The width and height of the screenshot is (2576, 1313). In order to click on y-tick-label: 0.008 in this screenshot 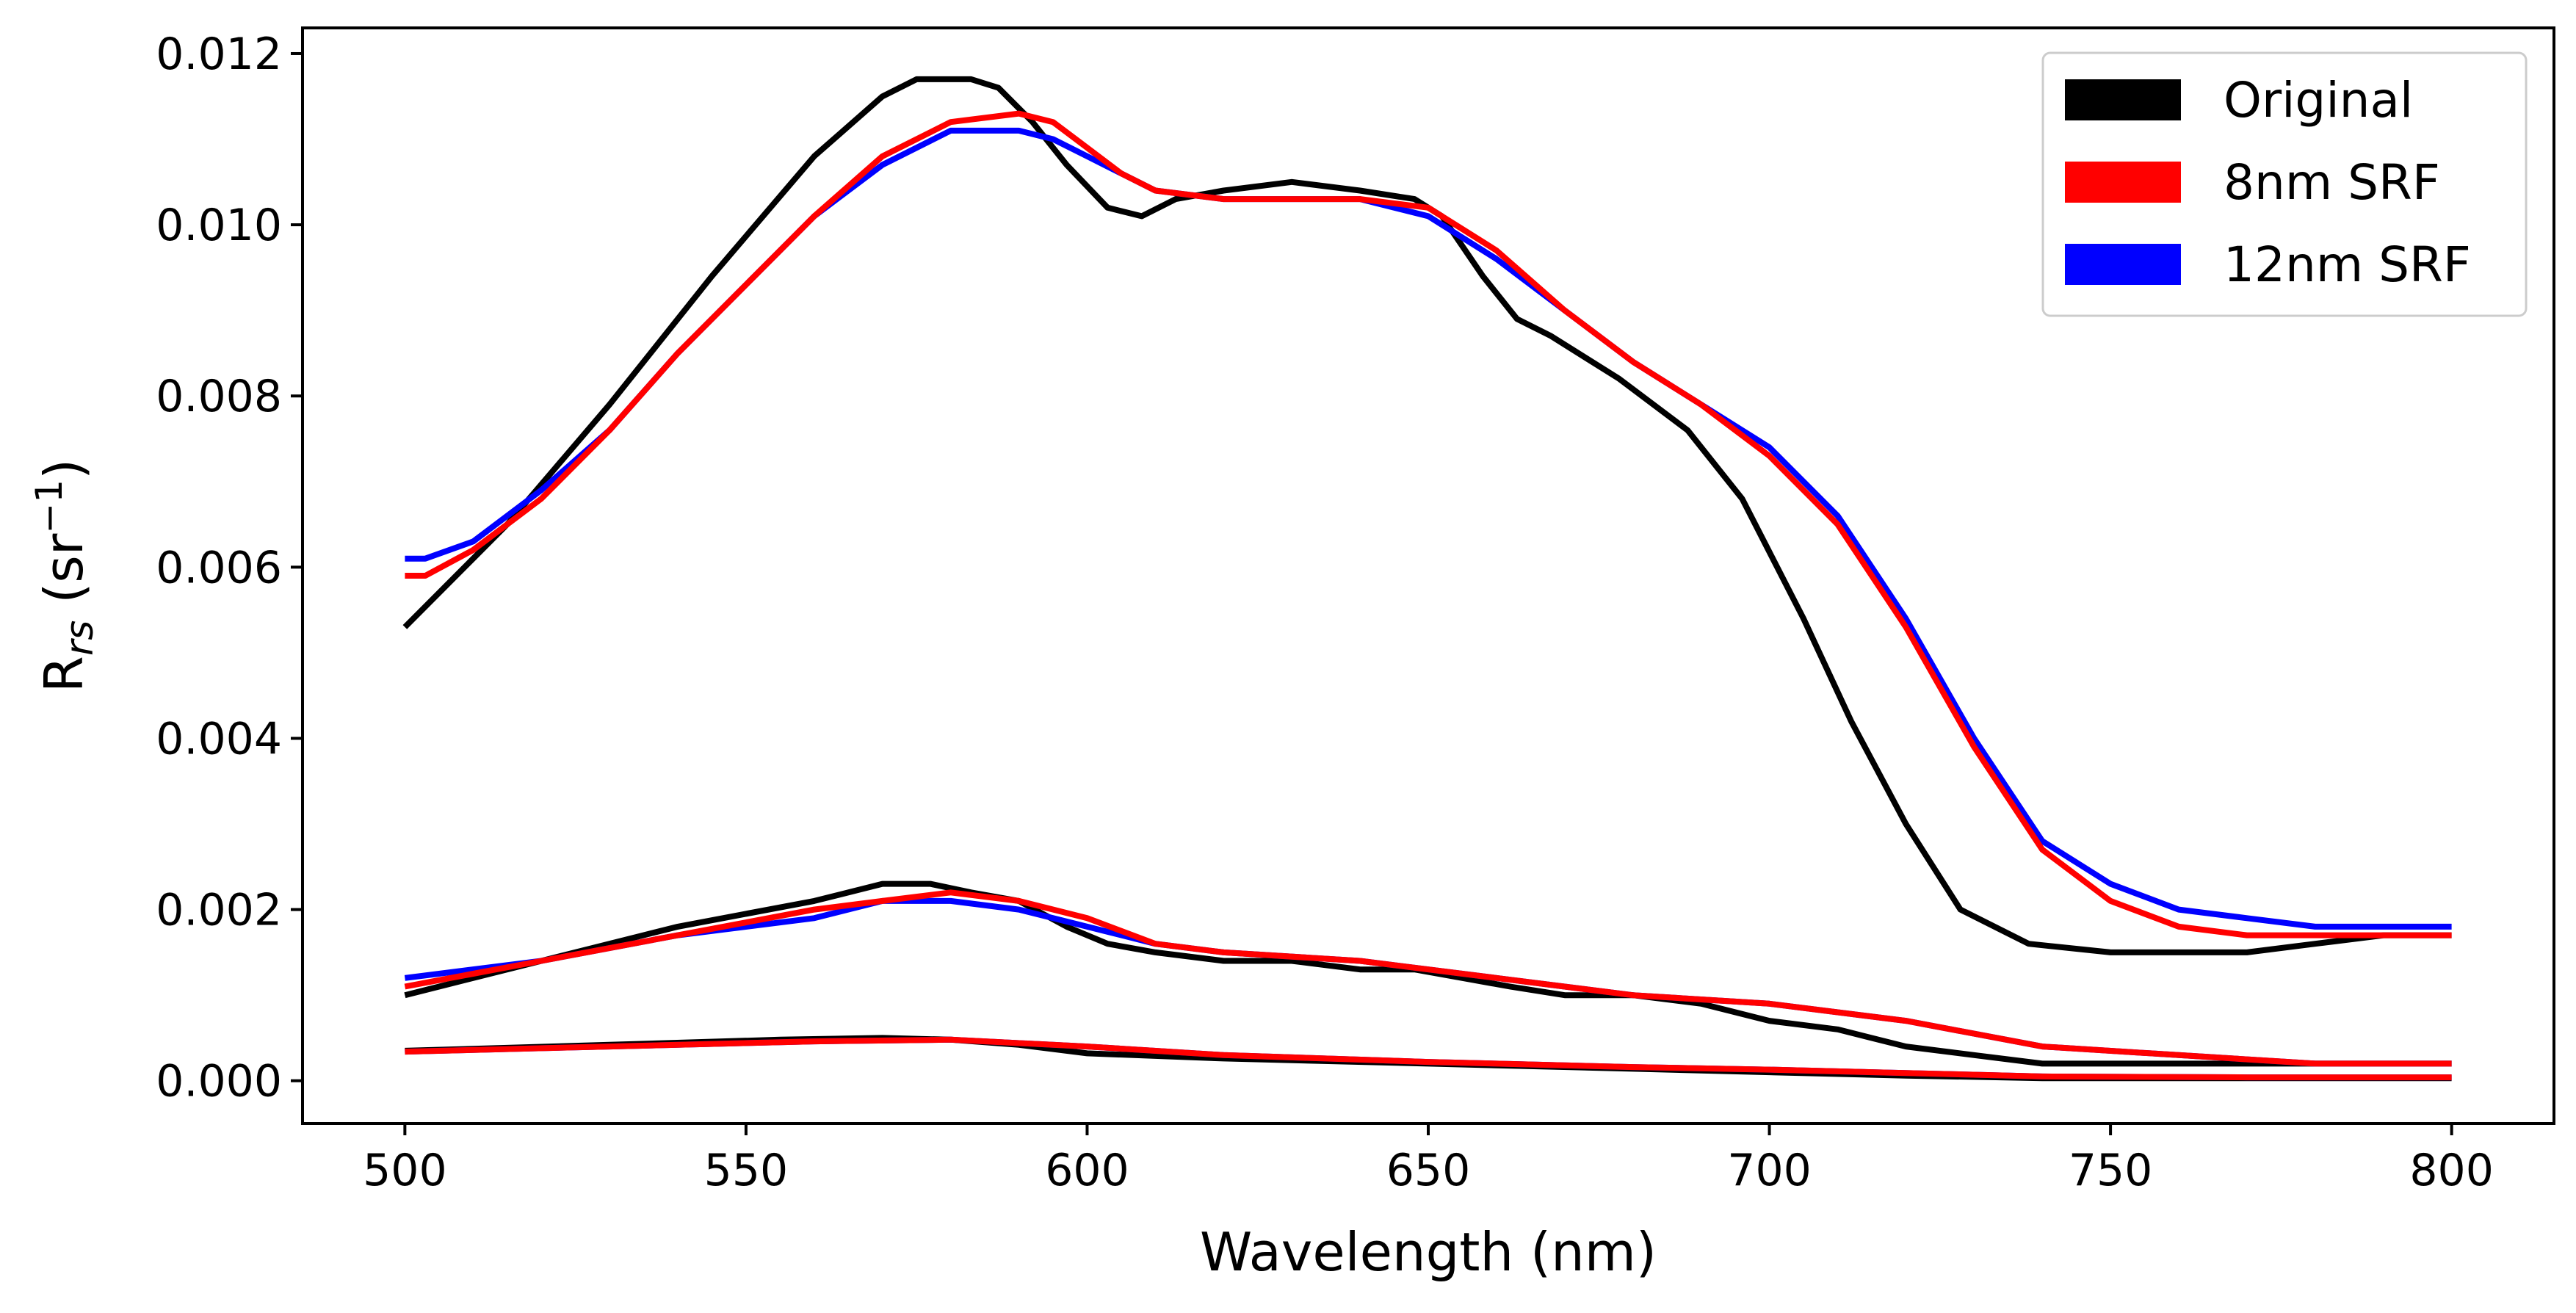, I will do `click(219, 396)`.